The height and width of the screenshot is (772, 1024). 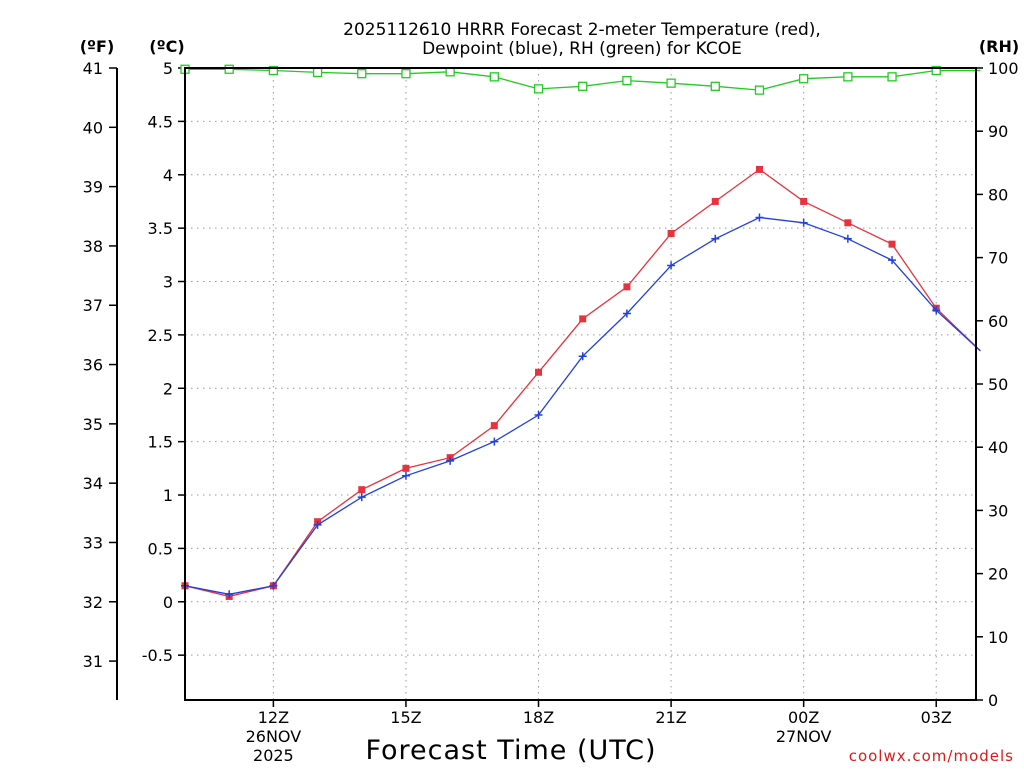 What do you see at coordinates (273, 717) in the screenshot?
I see `x-tick-label: 12Z` at bounding box center [273, 717].